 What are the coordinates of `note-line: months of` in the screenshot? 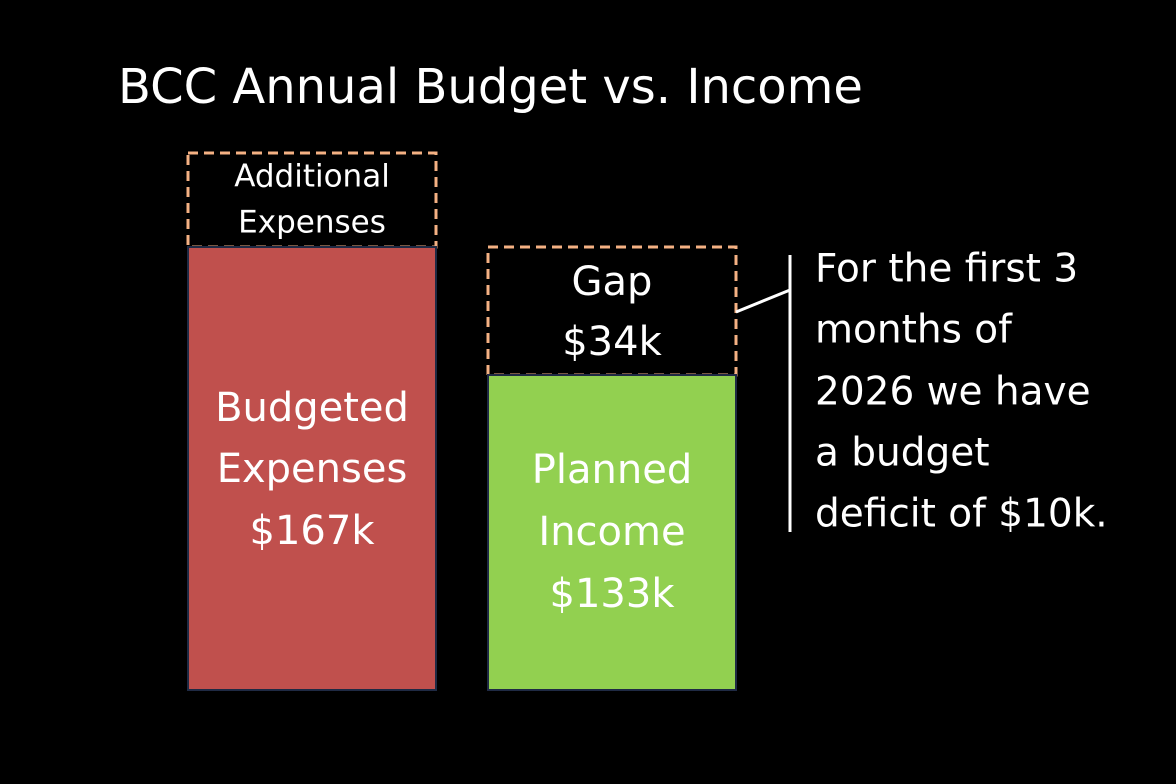 It's located at (914, 330).